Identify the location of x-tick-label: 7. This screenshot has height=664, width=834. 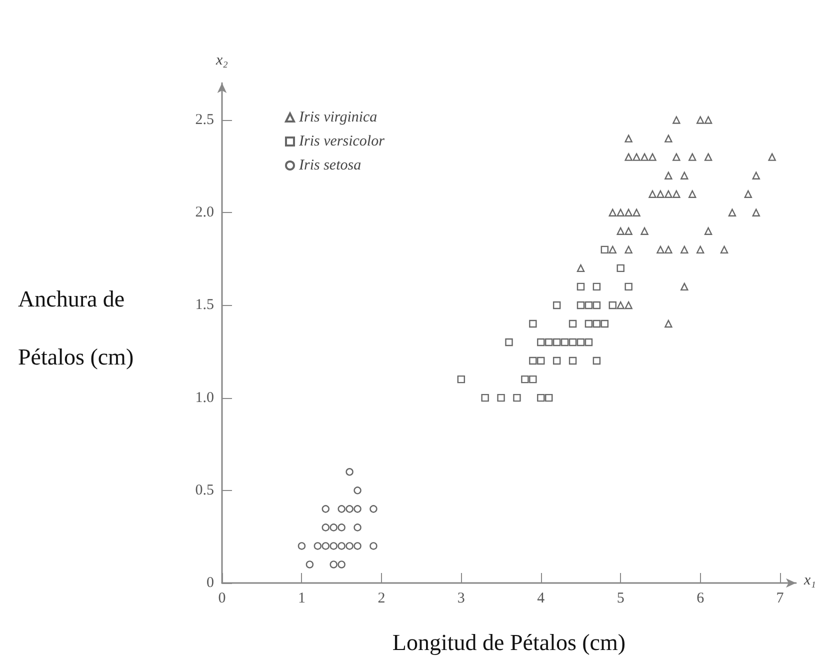
(780, 598).